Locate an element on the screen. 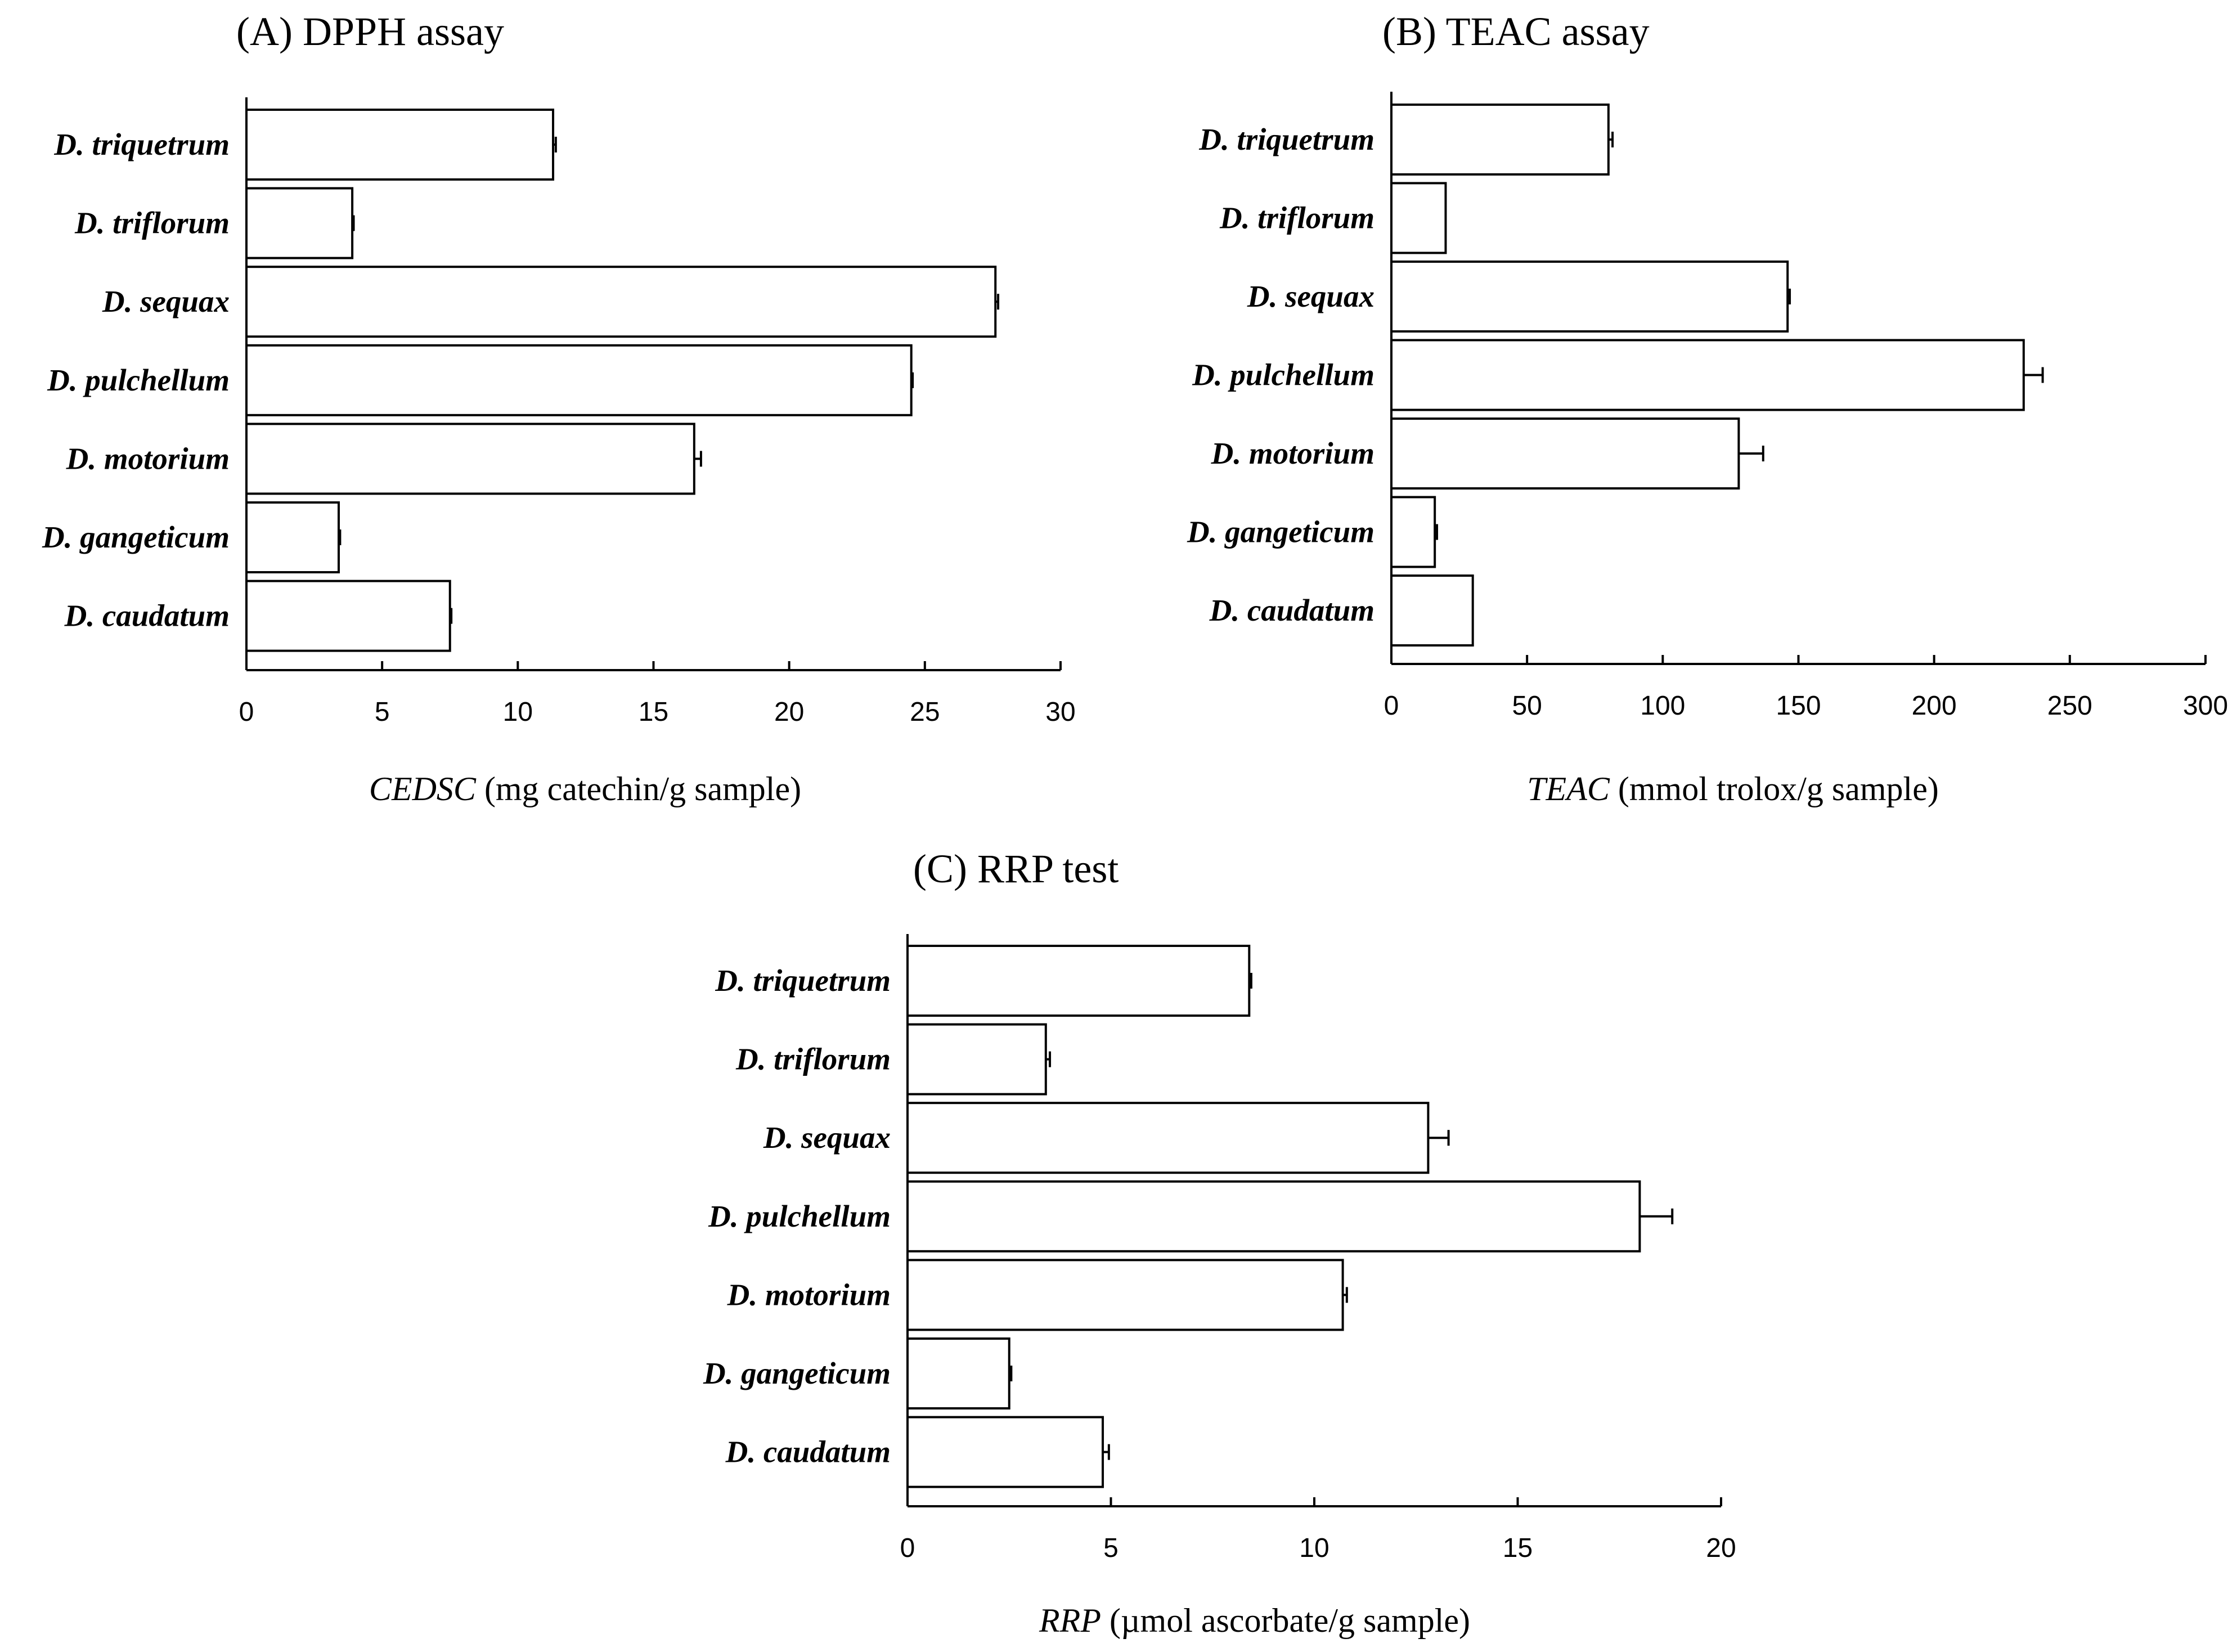 The image size is (2237, 1652). panel-c-category-label: D. motorium is located at coordinates (809, 1294).